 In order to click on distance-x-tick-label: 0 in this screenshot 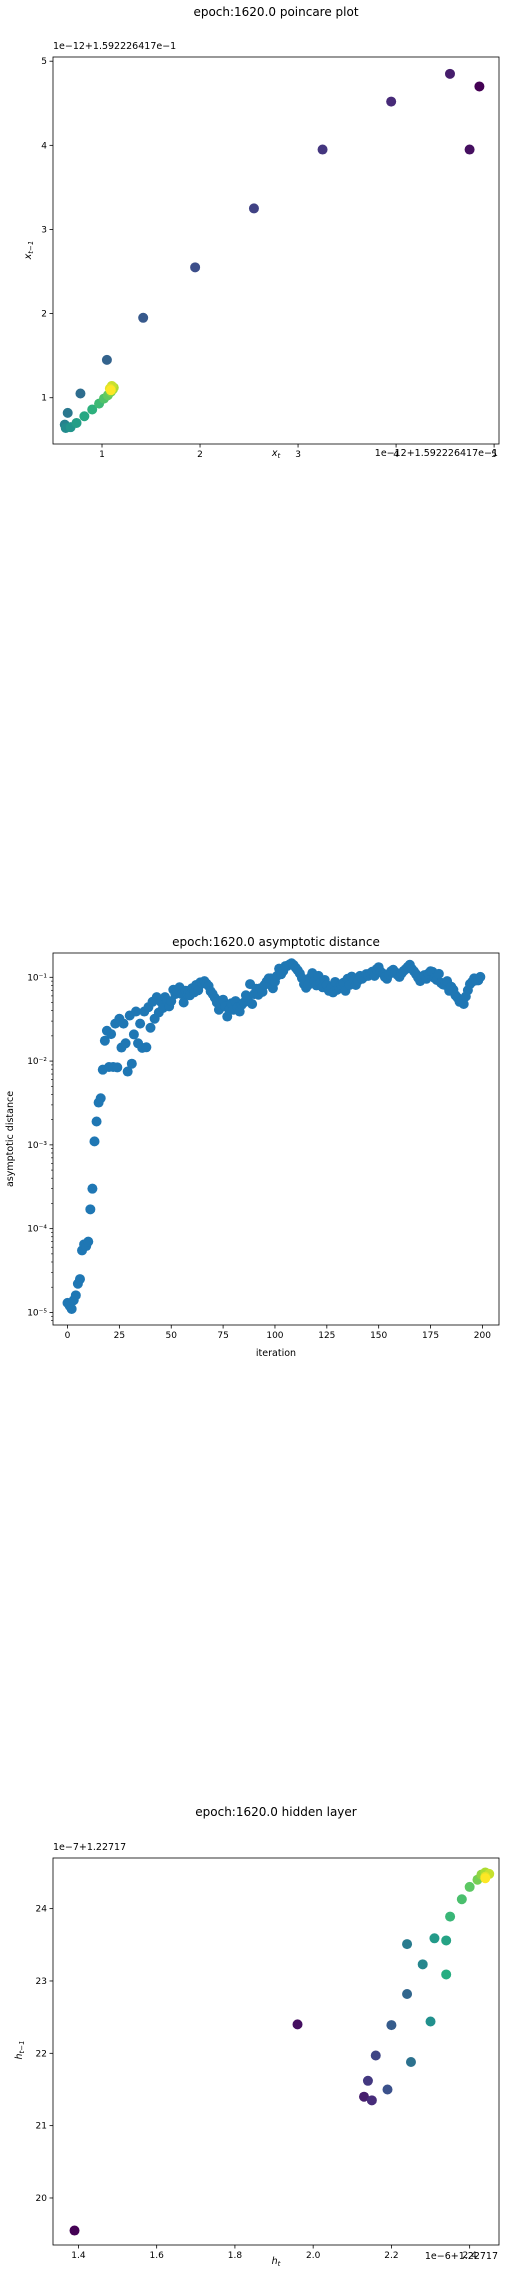, I will do `click(68, 1336)`.